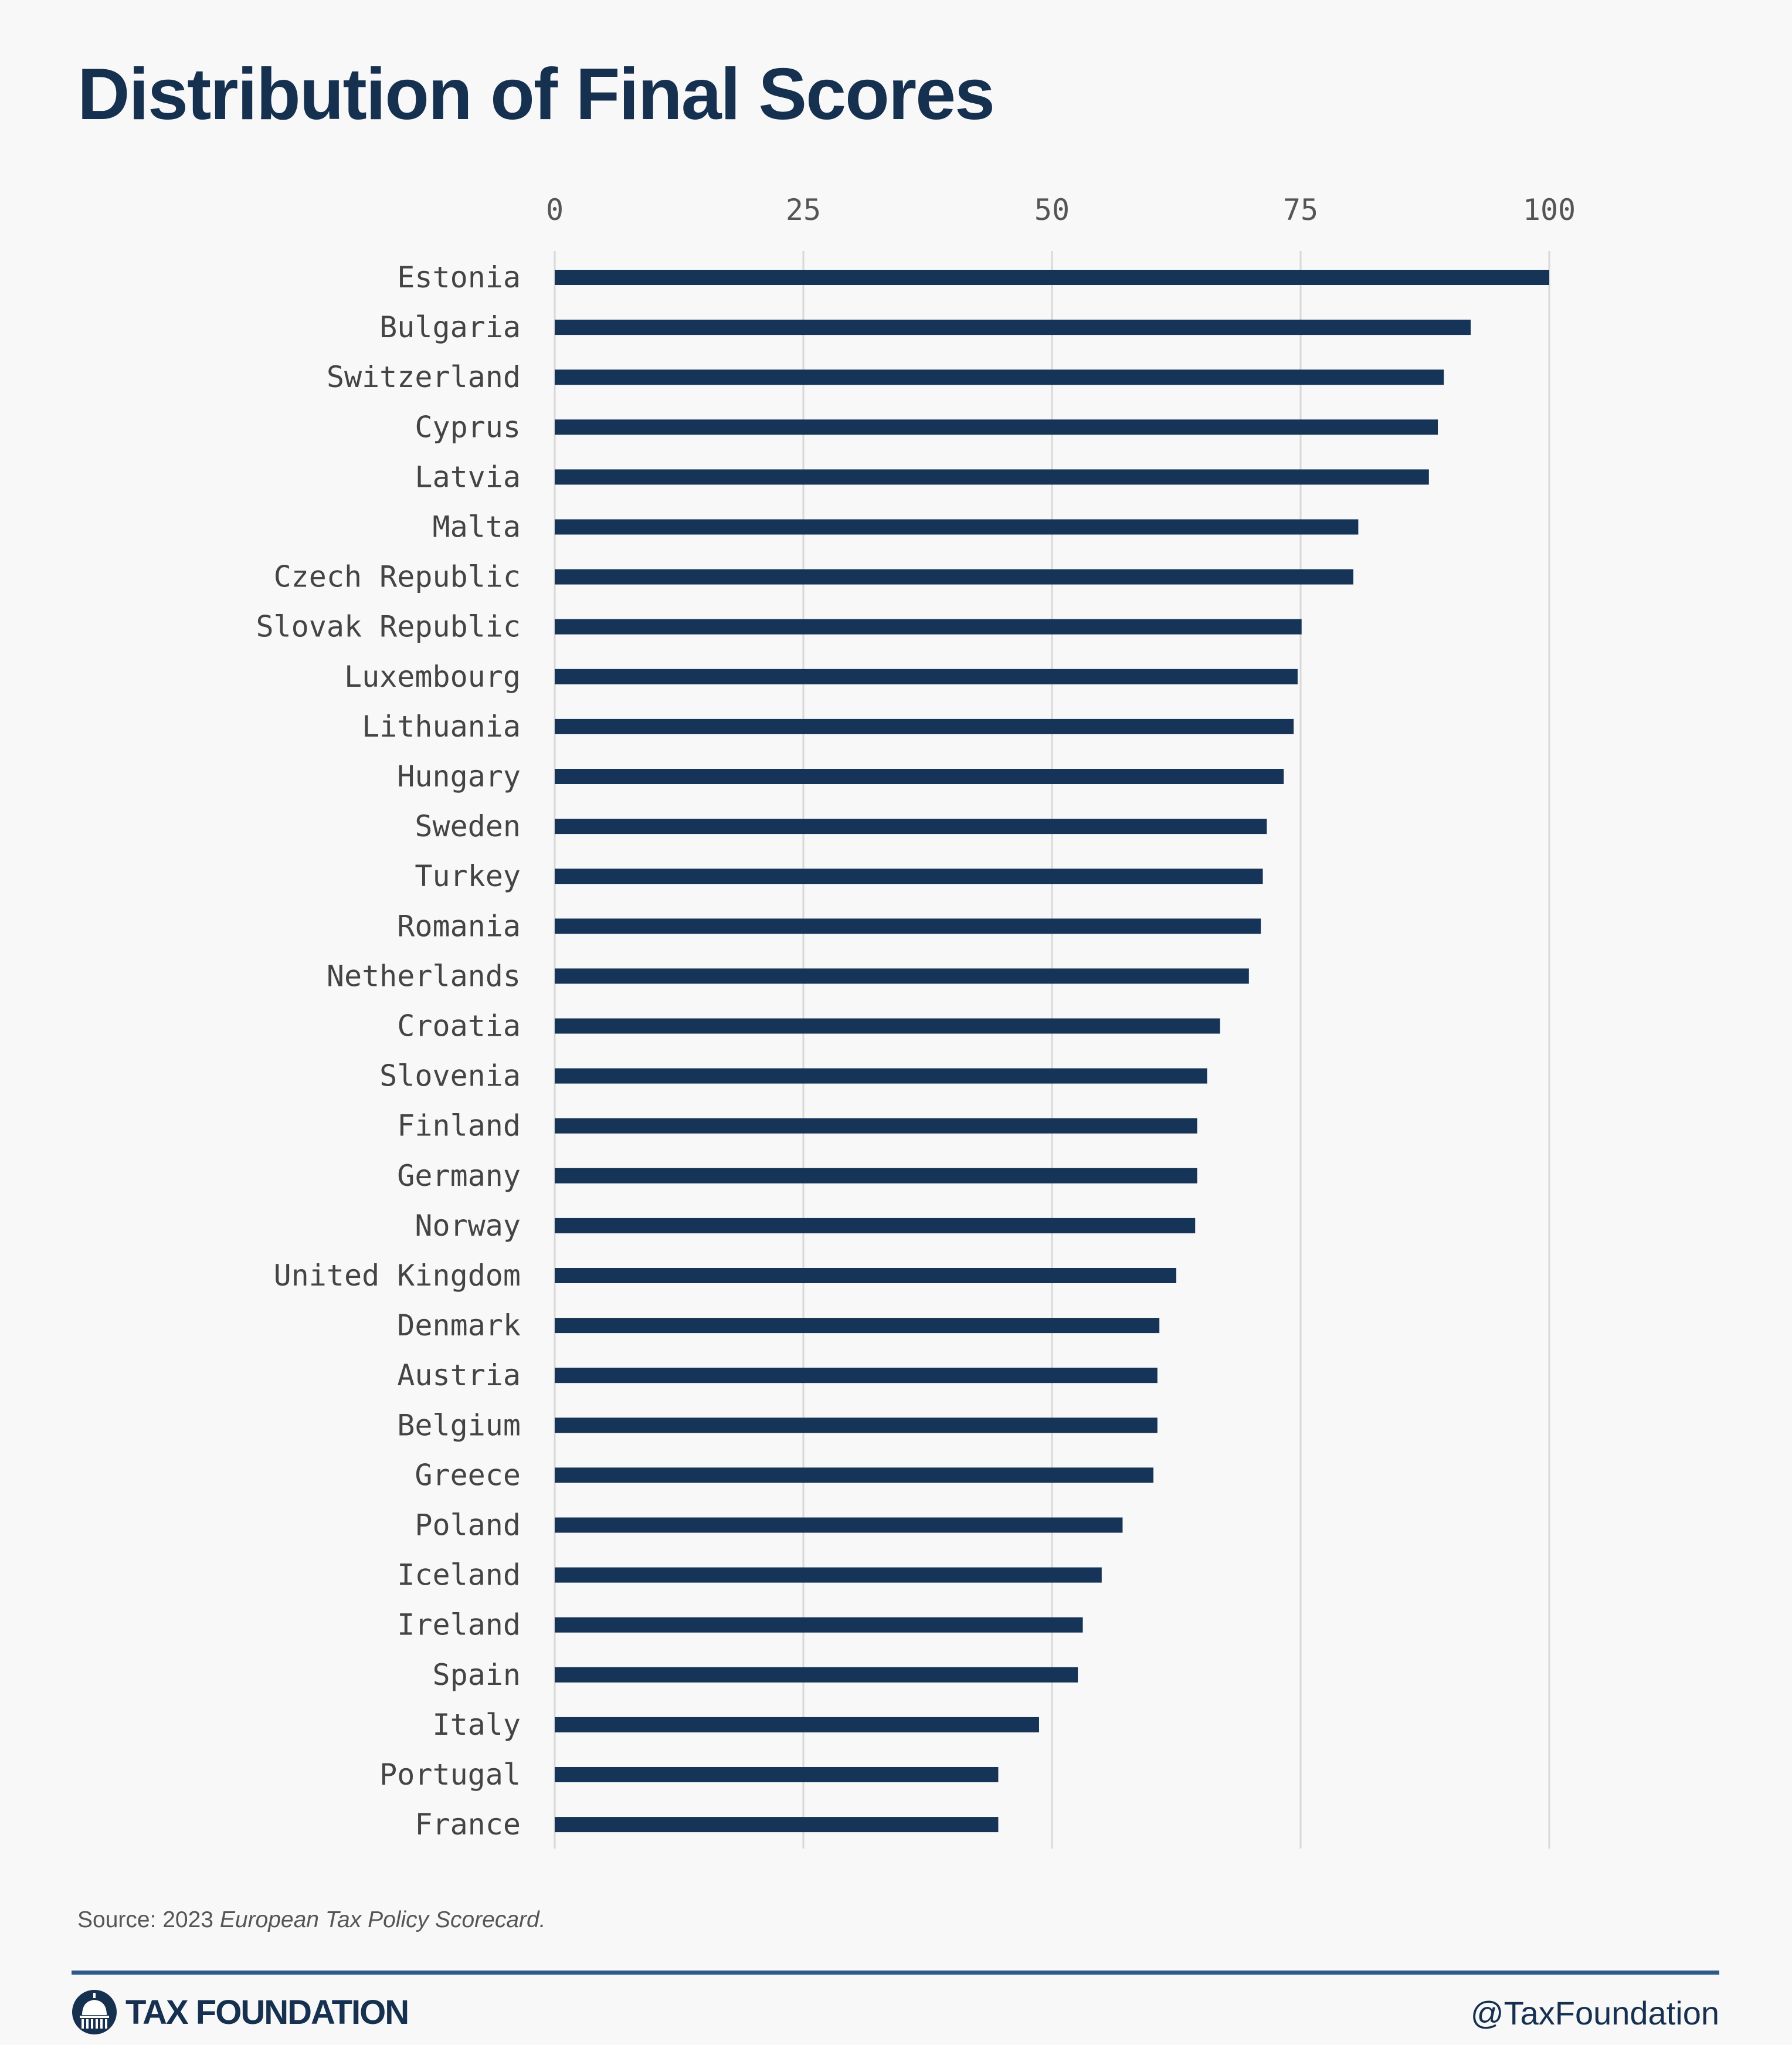  What do you see at coordinates (382, 1920) in the screenshot?
I see `source-publication: European Tax Policy Scorecard.` at bounding box center [382, 1920].